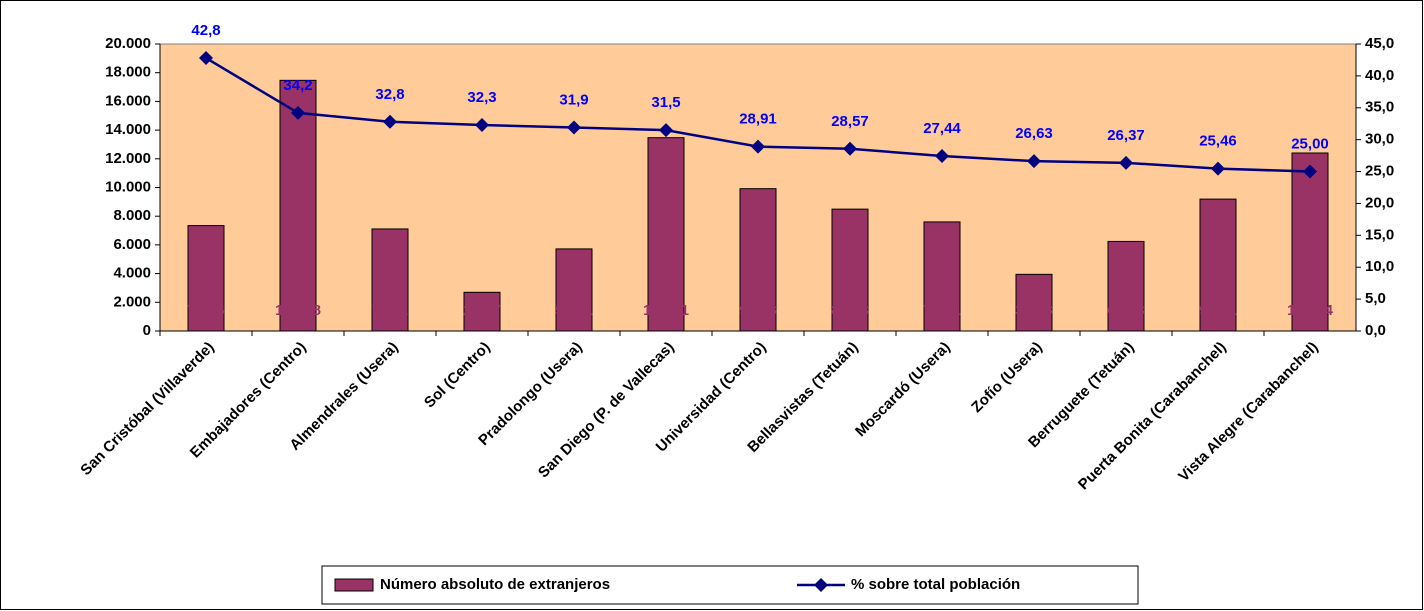 Image resolution: width=1424 pixels, height=611 pixels. I want to click on y2-tick-label: 20,0, so click(1379, 202).